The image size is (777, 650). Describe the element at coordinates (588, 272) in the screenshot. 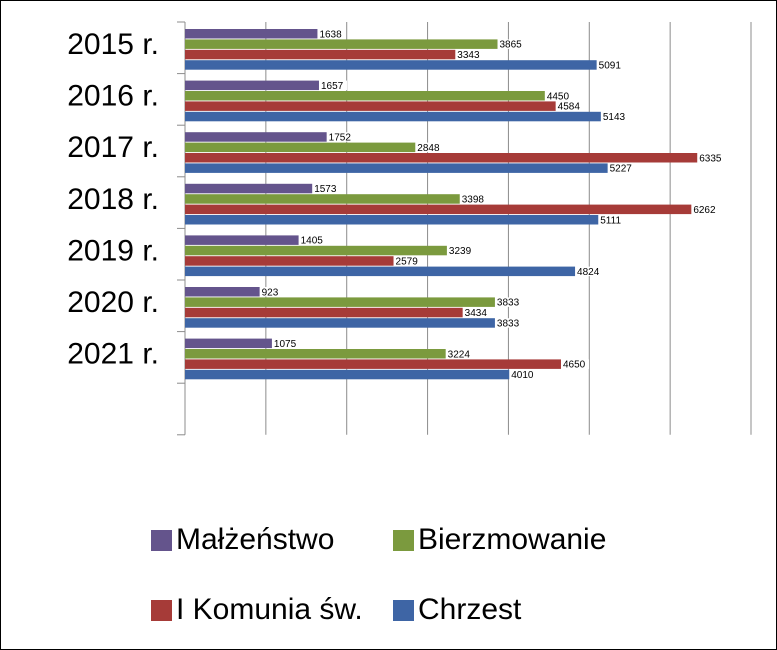

I see `data-label: 4824` at that location.